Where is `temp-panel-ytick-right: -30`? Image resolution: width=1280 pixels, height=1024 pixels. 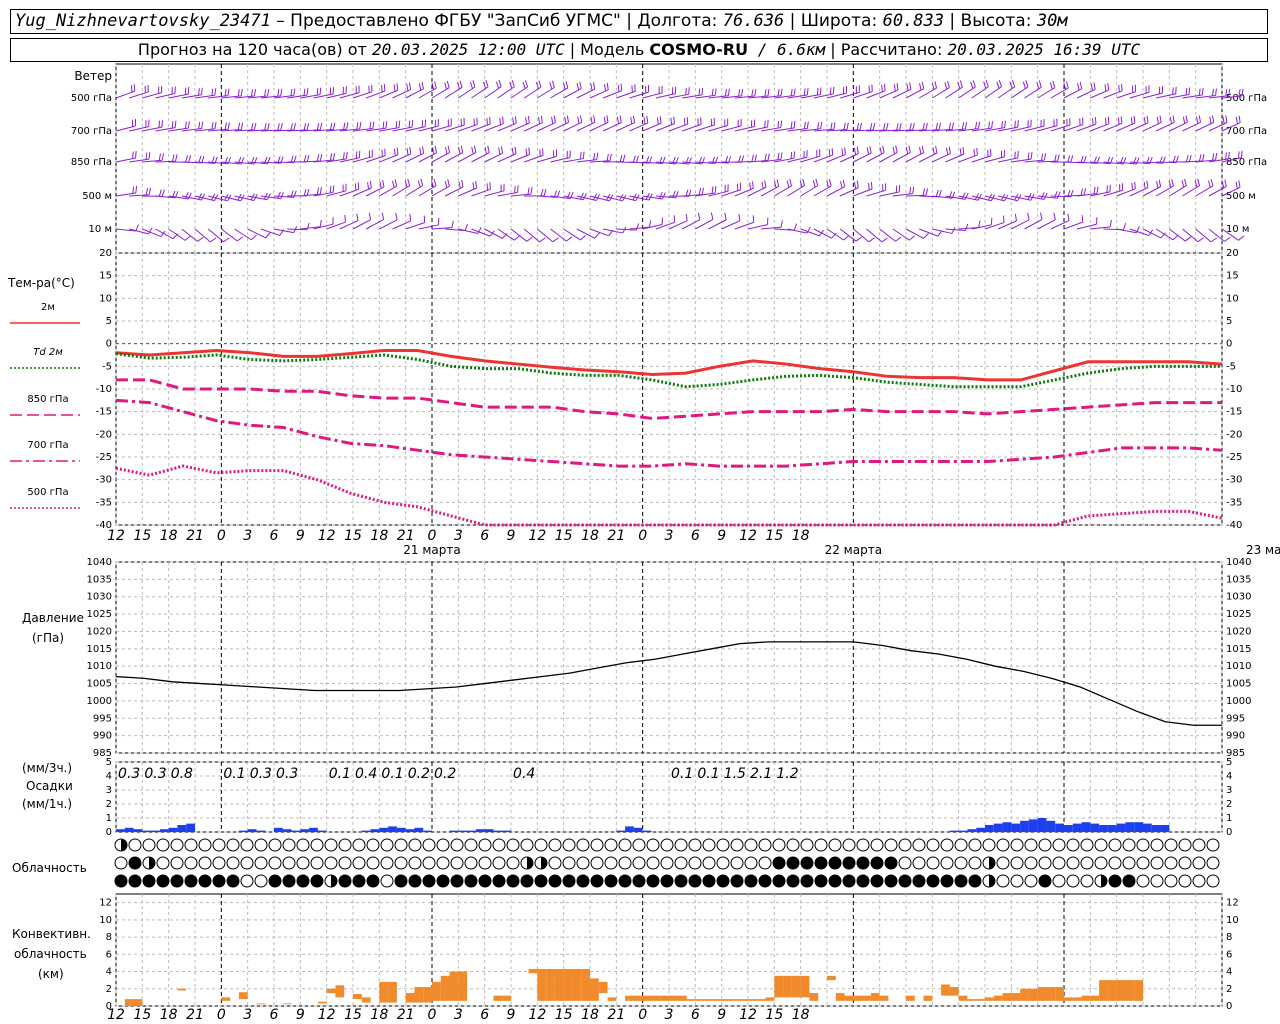
temp-panel-ytick-right: -30 is located at coordinates (1234, 480).